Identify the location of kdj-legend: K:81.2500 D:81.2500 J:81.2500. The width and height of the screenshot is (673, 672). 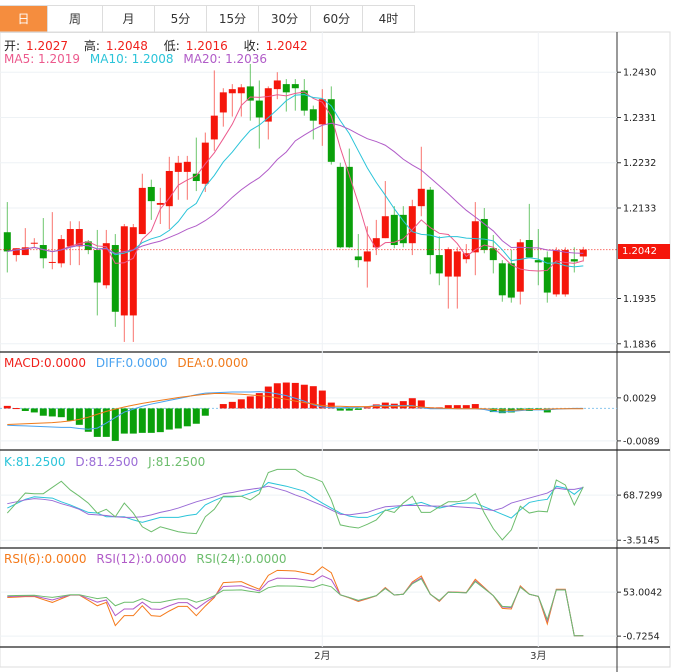
(107, 462).